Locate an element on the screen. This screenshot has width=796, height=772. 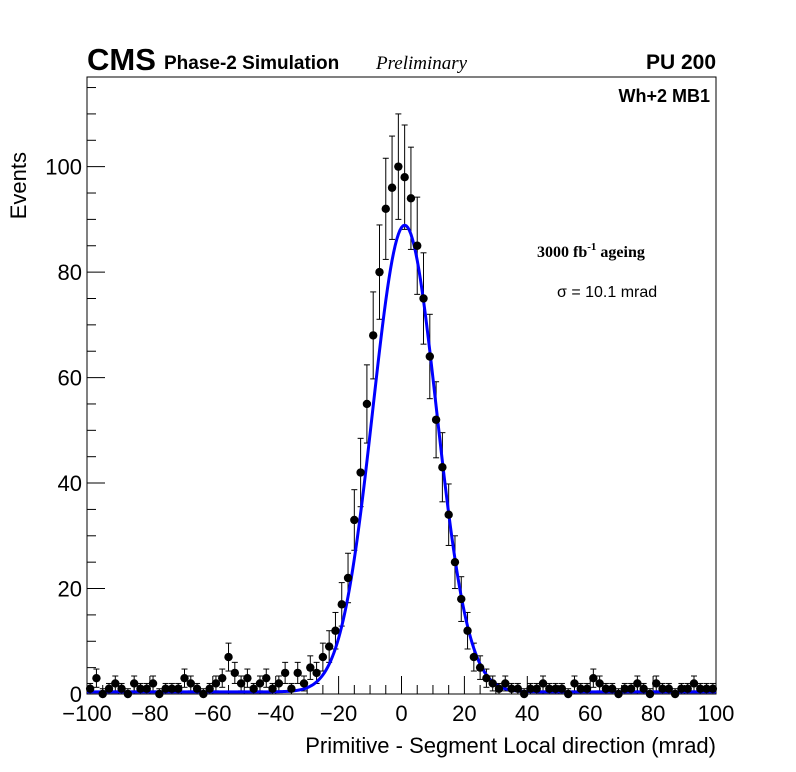
y-tick-label: 0 is located at coordinates (76, 694).